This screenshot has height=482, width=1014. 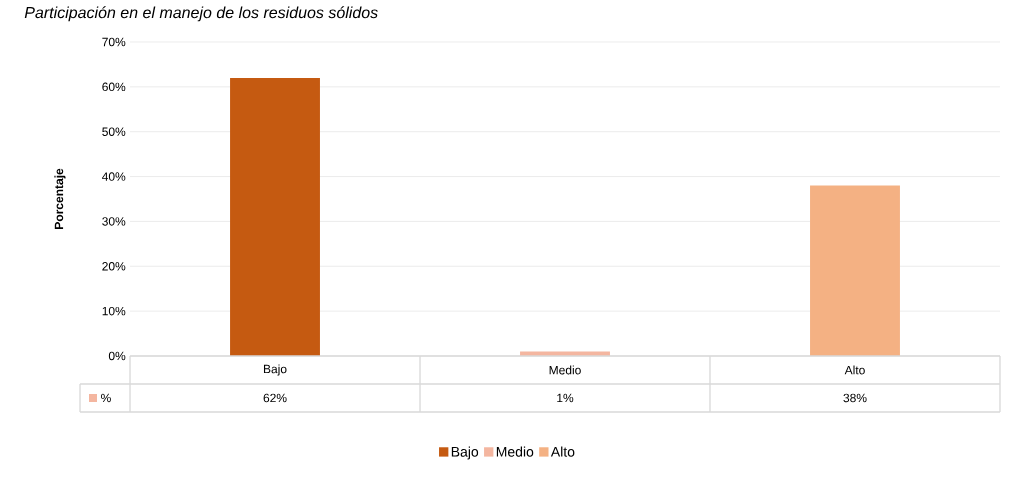 I want to click on y-tick-label: 10%, so click(x=114, y=311).